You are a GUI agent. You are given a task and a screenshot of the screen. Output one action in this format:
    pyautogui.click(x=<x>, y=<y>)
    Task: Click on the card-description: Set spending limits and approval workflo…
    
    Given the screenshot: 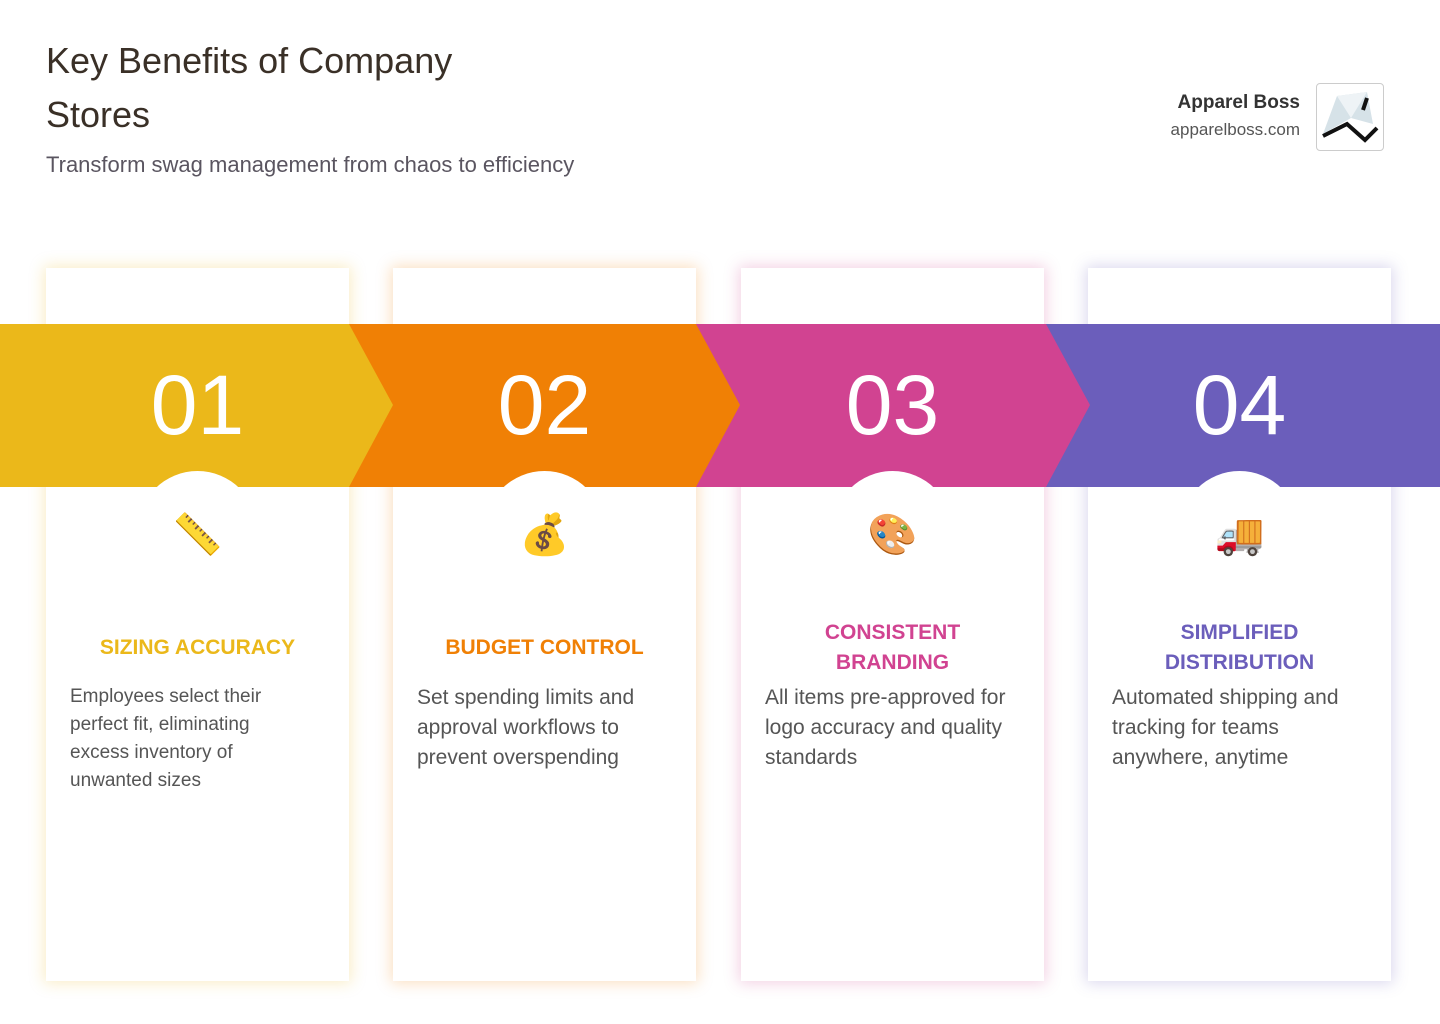 What is the action you would take?
    pyautogui.click(x=526, y=727)
    